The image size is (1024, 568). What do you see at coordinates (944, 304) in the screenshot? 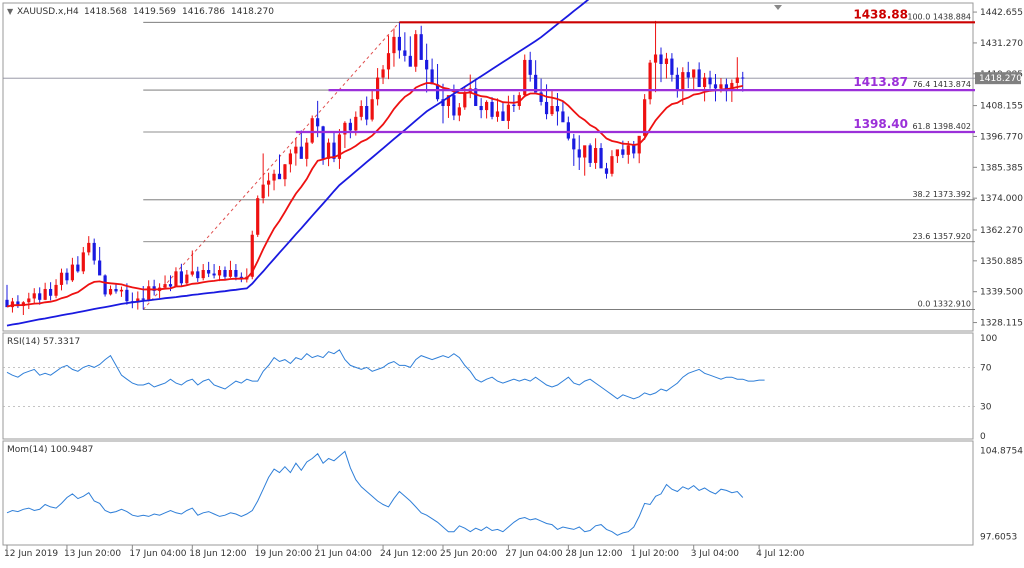
I see `fibonacci-level-label: 0.0 1332.910` at bounding box center [944, 304].